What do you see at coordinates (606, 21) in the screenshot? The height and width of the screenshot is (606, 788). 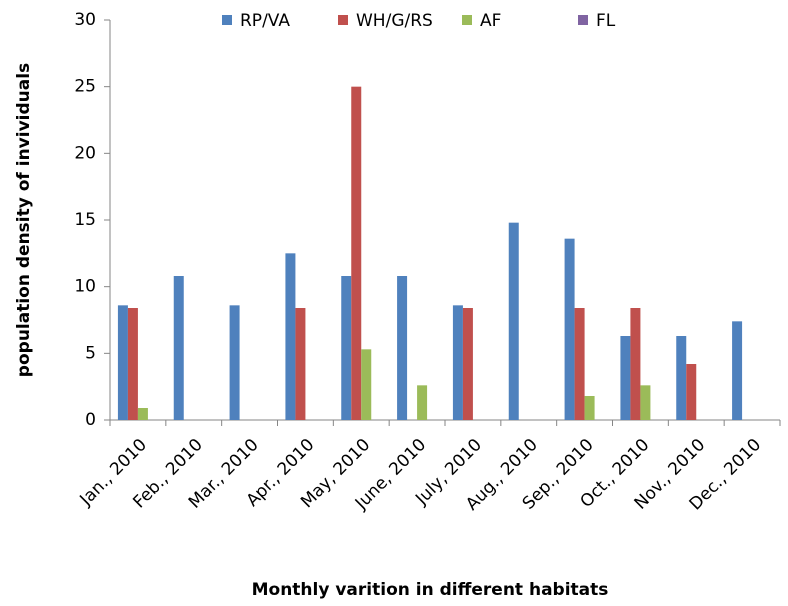 I see `legend-label: FL` at bounding box center [606, 21].